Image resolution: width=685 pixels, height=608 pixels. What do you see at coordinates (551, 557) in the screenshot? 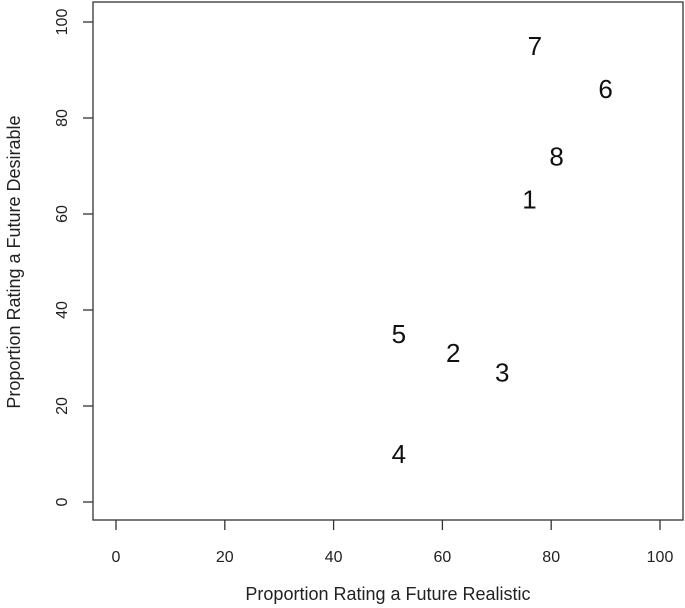
I see `x-tick-label: 80` at bounding box center [551, 557].